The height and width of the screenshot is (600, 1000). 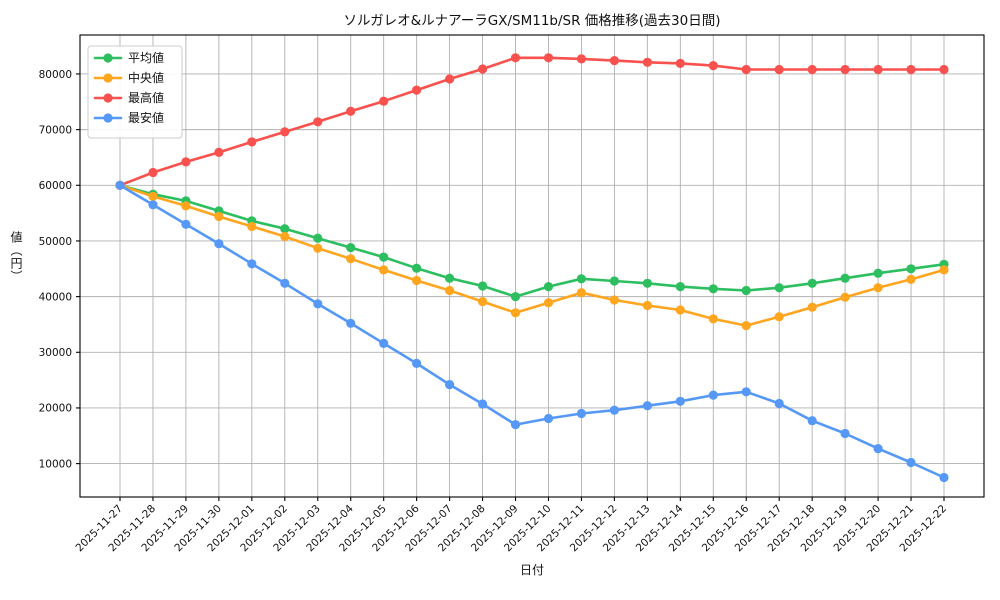 I want to click on y-tick-label: 20000, so click(x=55, y=409).